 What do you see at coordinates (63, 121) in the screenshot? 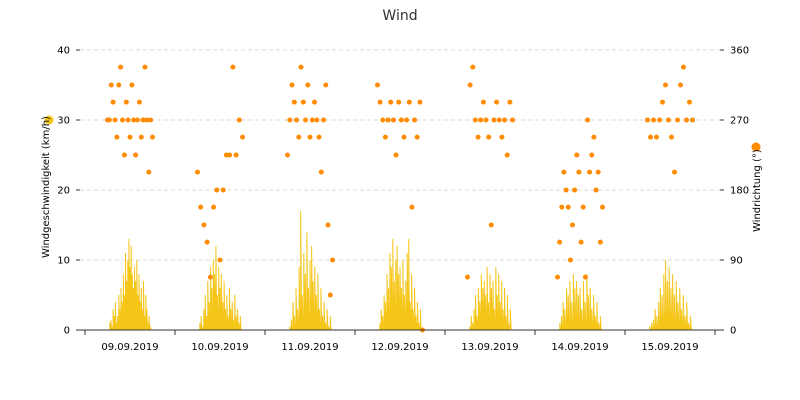
I see `y-tick-label: 30` at bounding box center [63, 121].